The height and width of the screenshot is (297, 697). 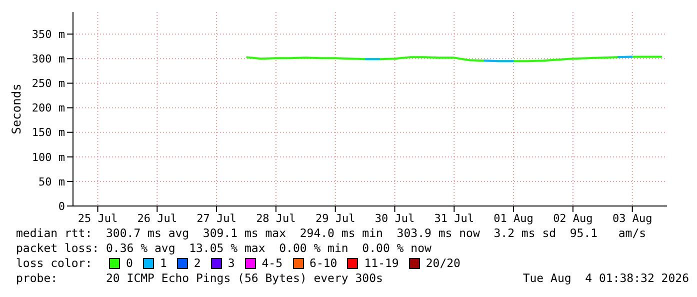 I want to click on y-tick-label: 150 m, so click(x=49, y=133).